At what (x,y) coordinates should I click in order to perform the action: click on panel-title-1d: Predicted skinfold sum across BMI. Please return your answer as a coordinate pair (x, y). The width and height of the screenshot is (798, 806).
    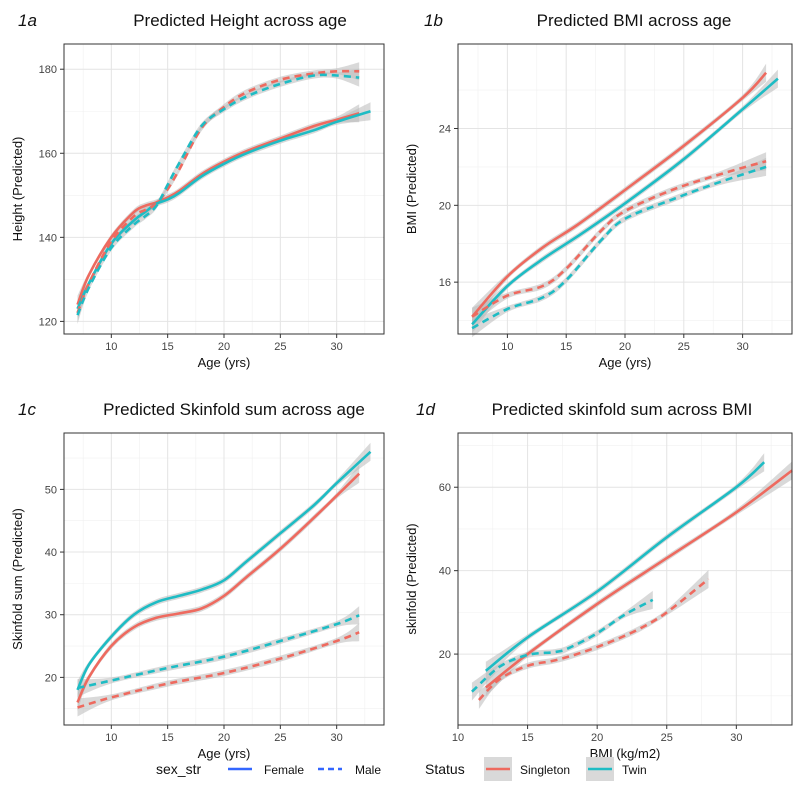
    Looking at the image, I should click on (622, 409).